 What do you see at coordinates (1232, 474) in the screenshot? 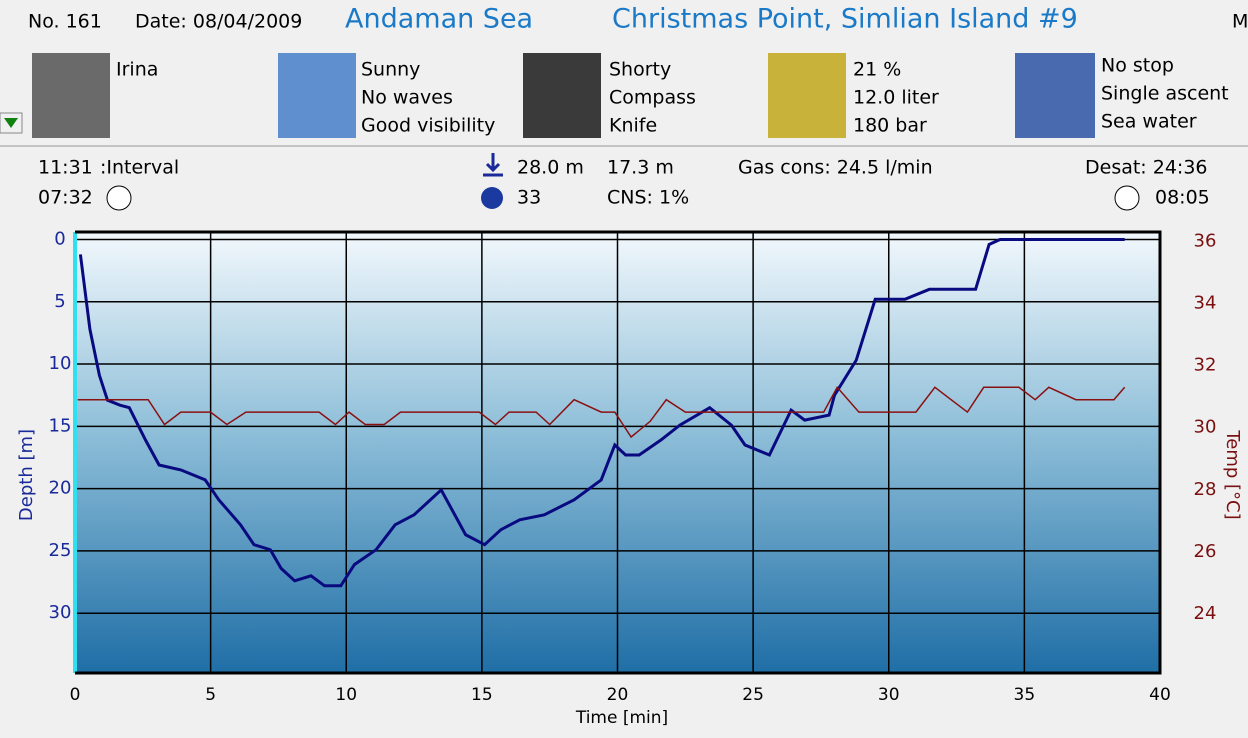
I see `y2-axis-label: Temp [°C]` at bounding box center [1232, 474].